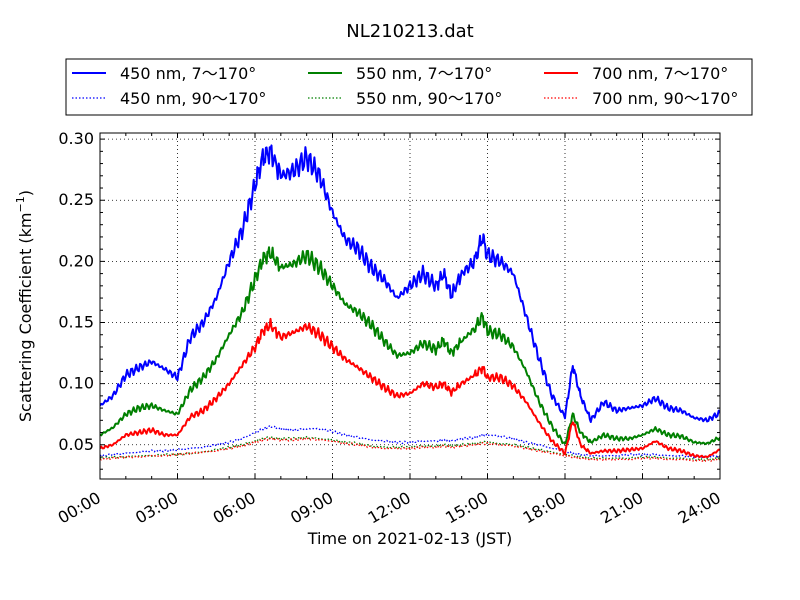 This screenshot has height=600, width=800. What do you see at coordinates (76, 322) in the screenshot?
I see `y-tick-label: 0.15` at bounding box center [76, 322].